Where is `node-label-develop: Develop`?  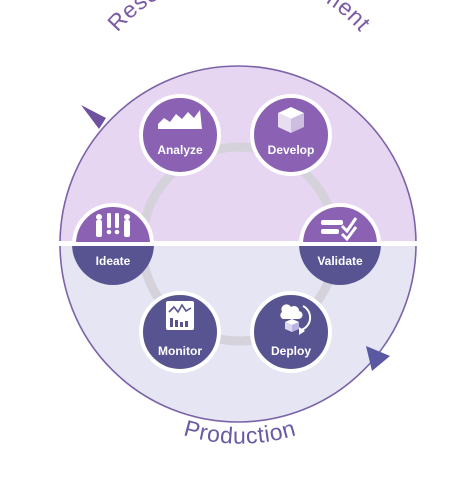
node-label-develop: Develop is located at coordinates (291, 150).